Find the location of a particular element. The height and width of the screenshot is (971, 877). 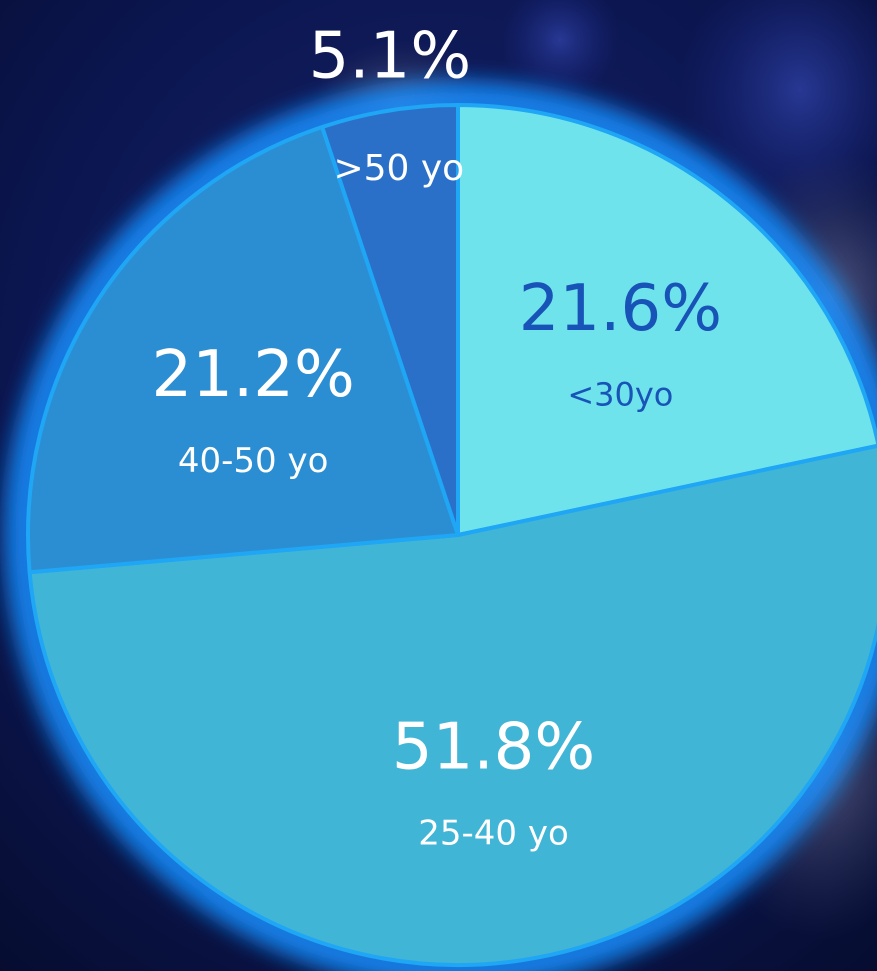

slice-category-label: 25-40 yo is located at coordinates (493, 834).